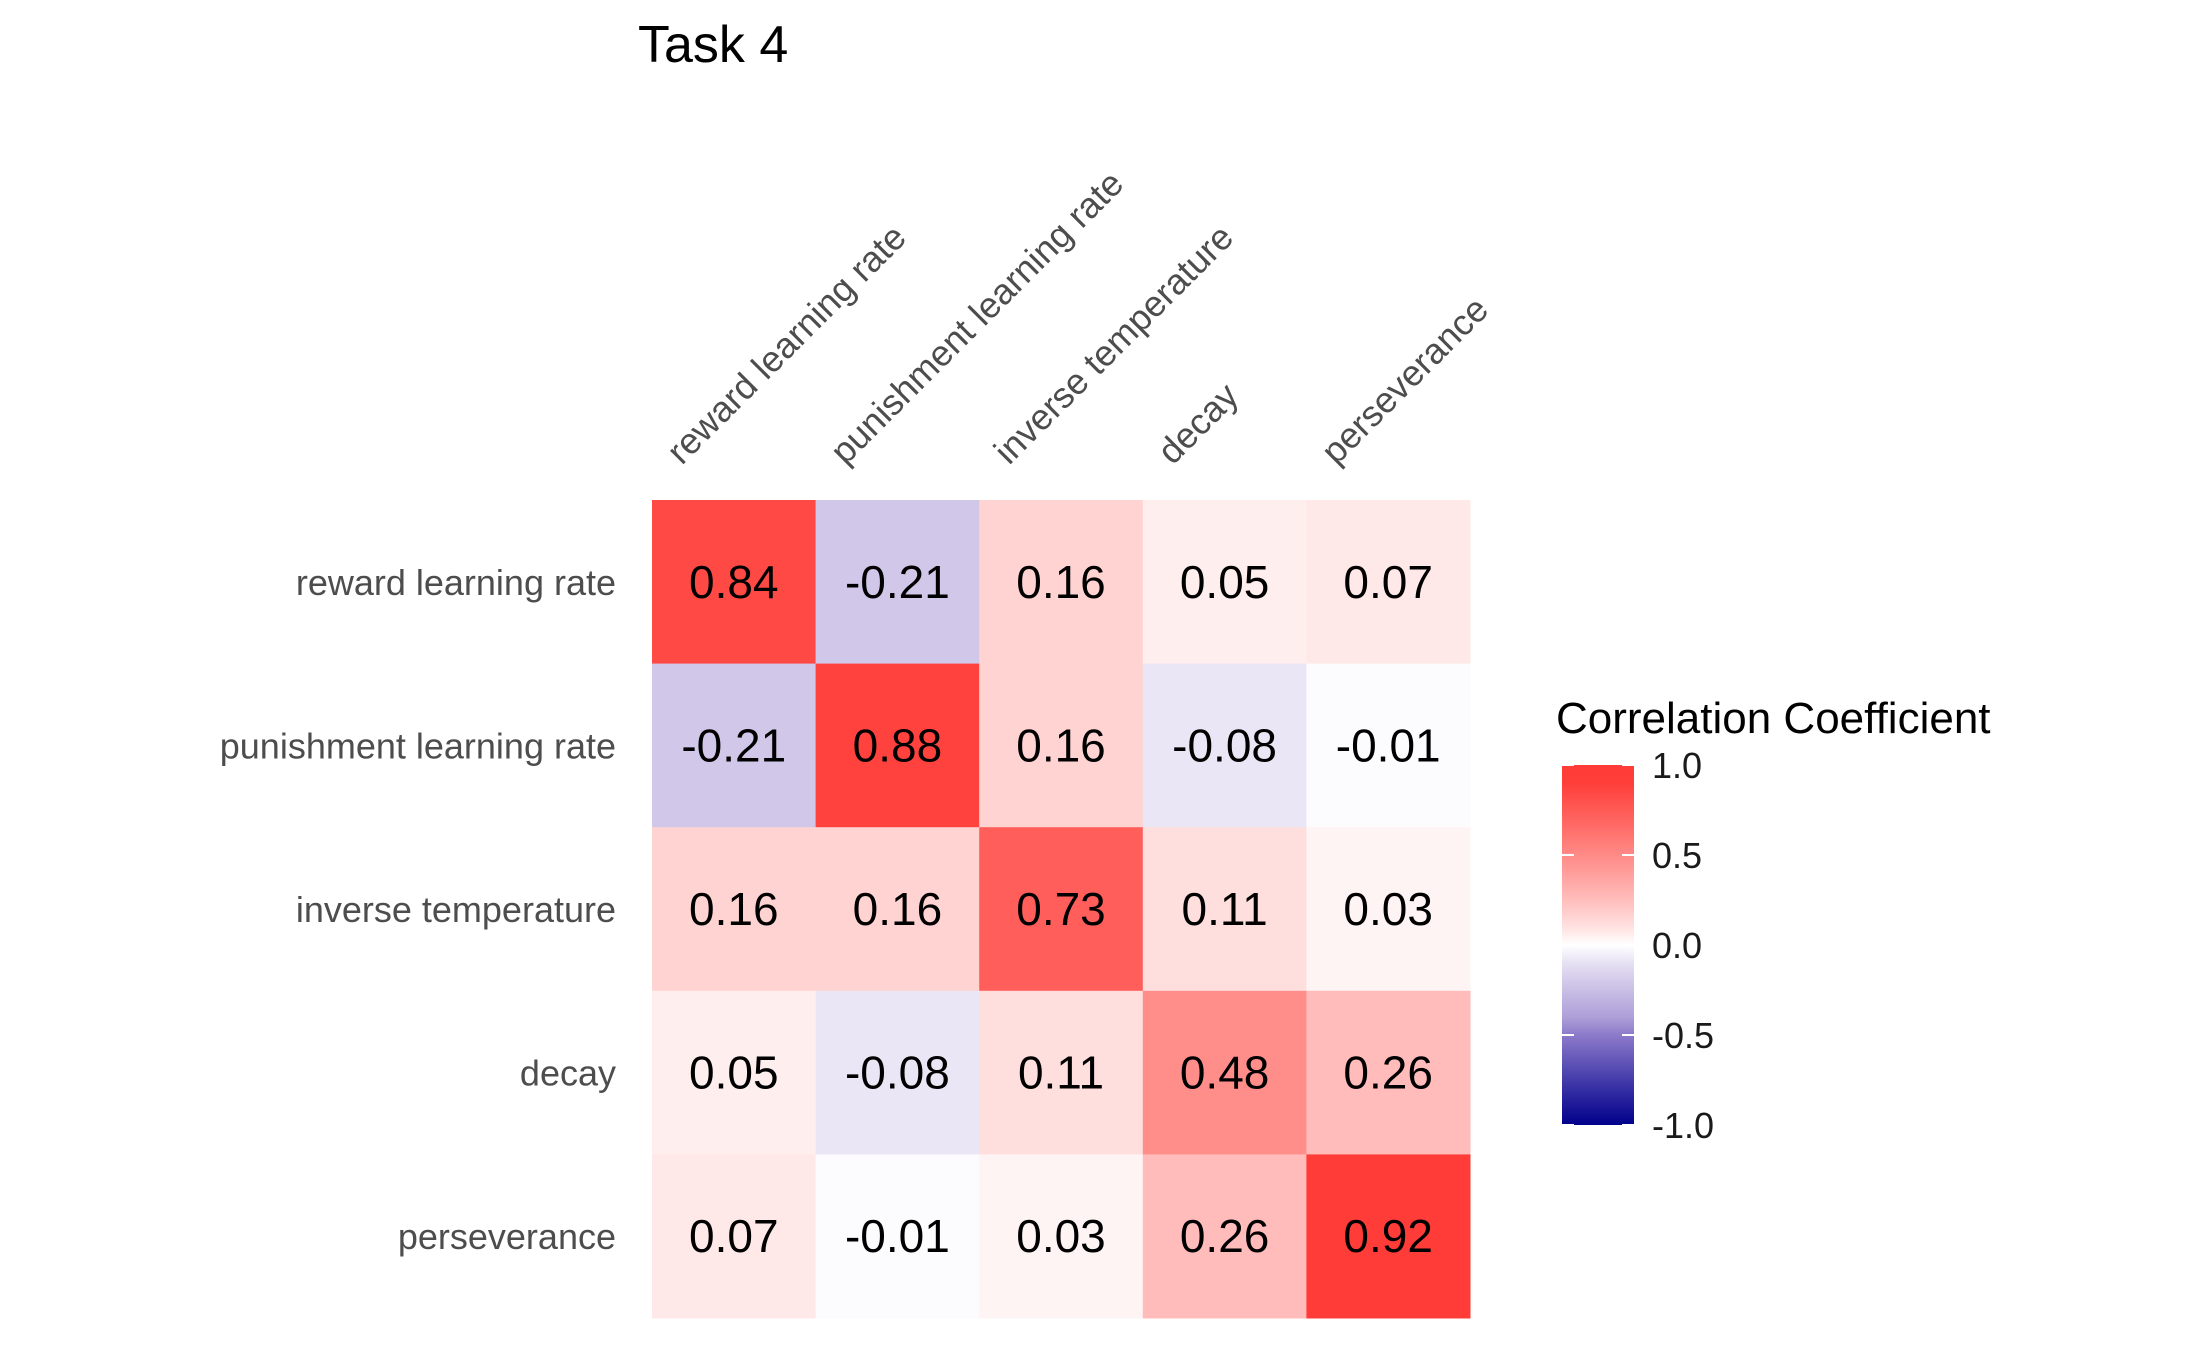 This screenshot has width=2187, height=1350. I want to click on y-axis-tick-label: reward learning rate, so click(456, 582).